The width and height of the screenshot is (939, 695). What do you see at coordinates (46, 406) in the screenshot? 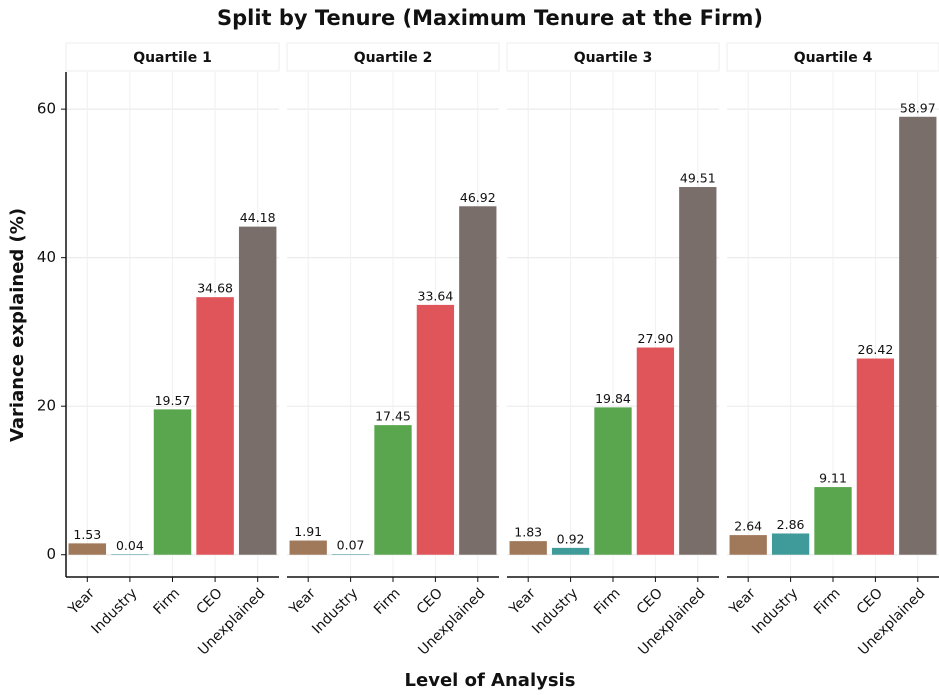
I see `y-tick-label: 20` at bounding box center [46, 406].